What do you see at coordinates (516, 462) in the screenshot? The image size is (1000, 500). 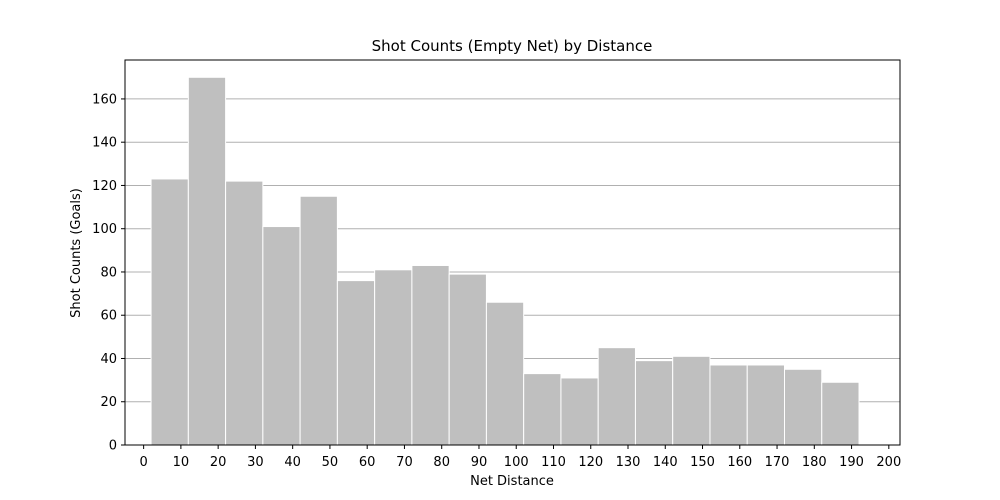 I see `x-tick-label: 100` at bounding box center [516, 462].